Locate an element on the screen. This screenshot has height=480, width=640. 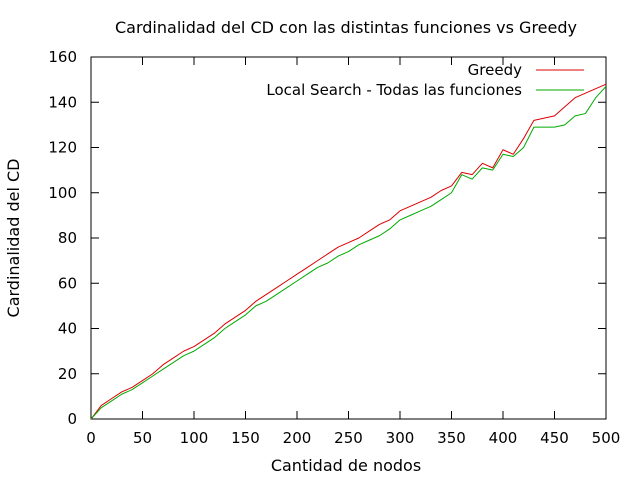
x-tick-label: 150 is located at coordinates (245, 438).